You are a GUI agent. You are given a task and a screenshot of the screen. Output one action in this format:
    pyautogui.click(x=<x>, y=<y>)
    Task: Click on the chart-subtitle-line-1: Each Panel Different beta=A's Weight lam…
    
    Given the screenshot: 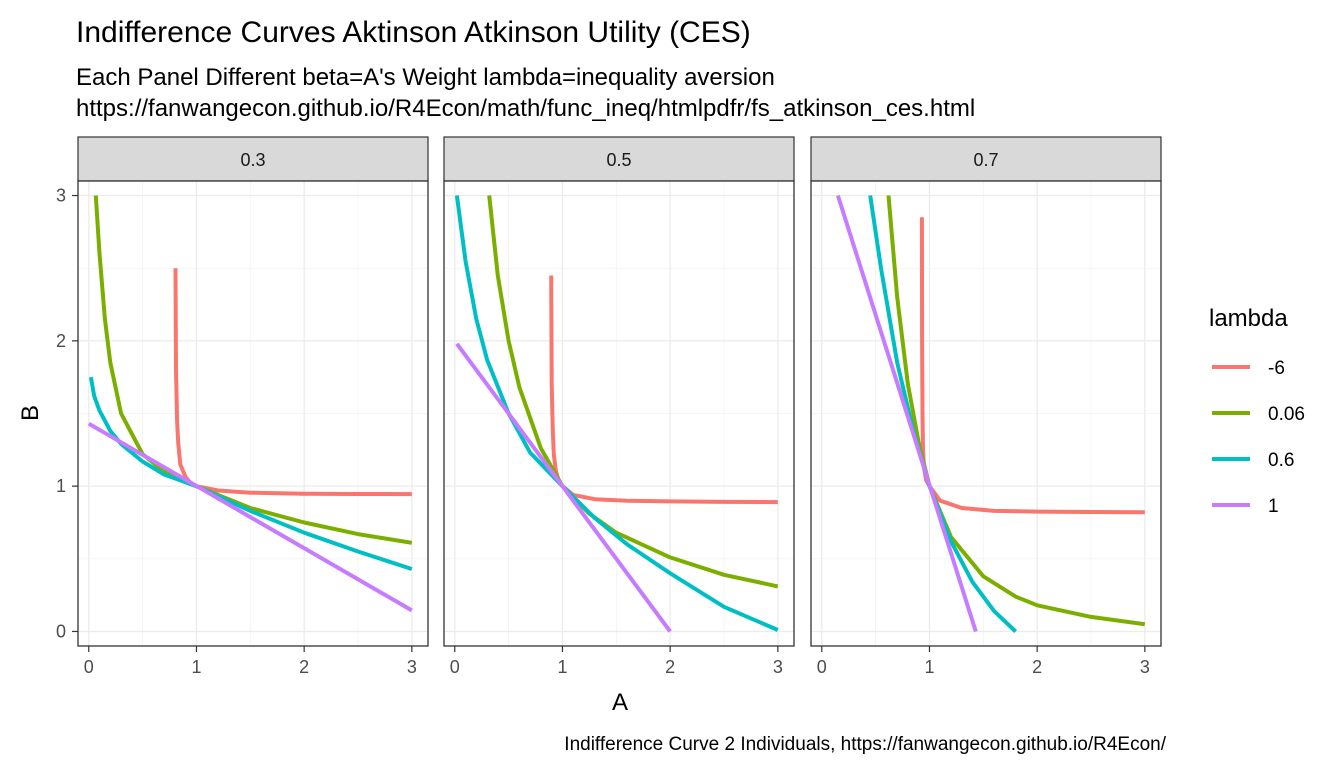 What is the action you would take?
    pyautogui.click(x=425, y=77)
    